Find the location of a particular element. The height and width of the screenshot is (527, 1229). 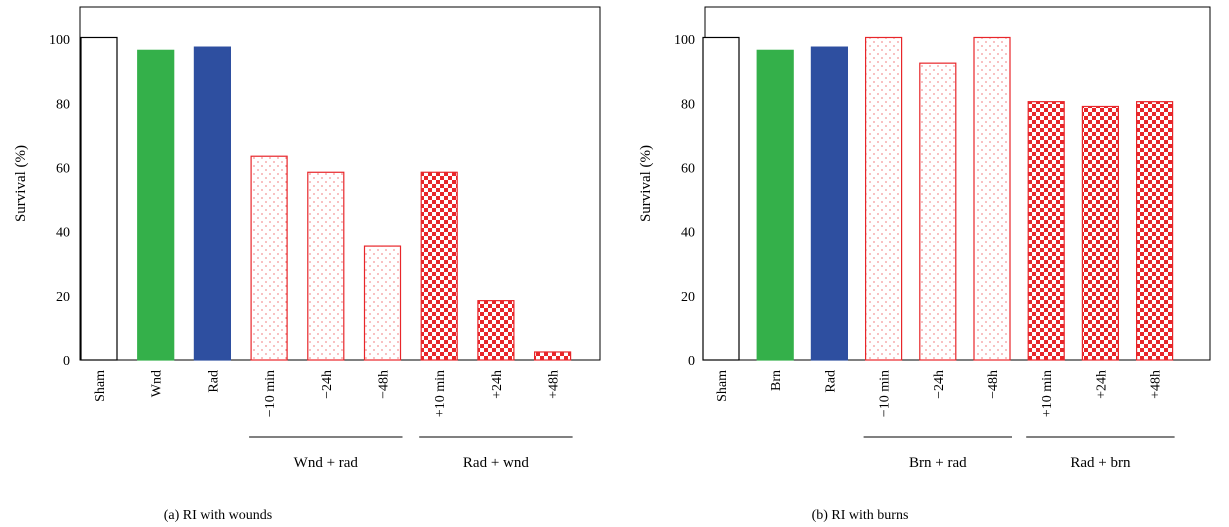

x-tick-label: Wnd is located at coordinates (157, 383).